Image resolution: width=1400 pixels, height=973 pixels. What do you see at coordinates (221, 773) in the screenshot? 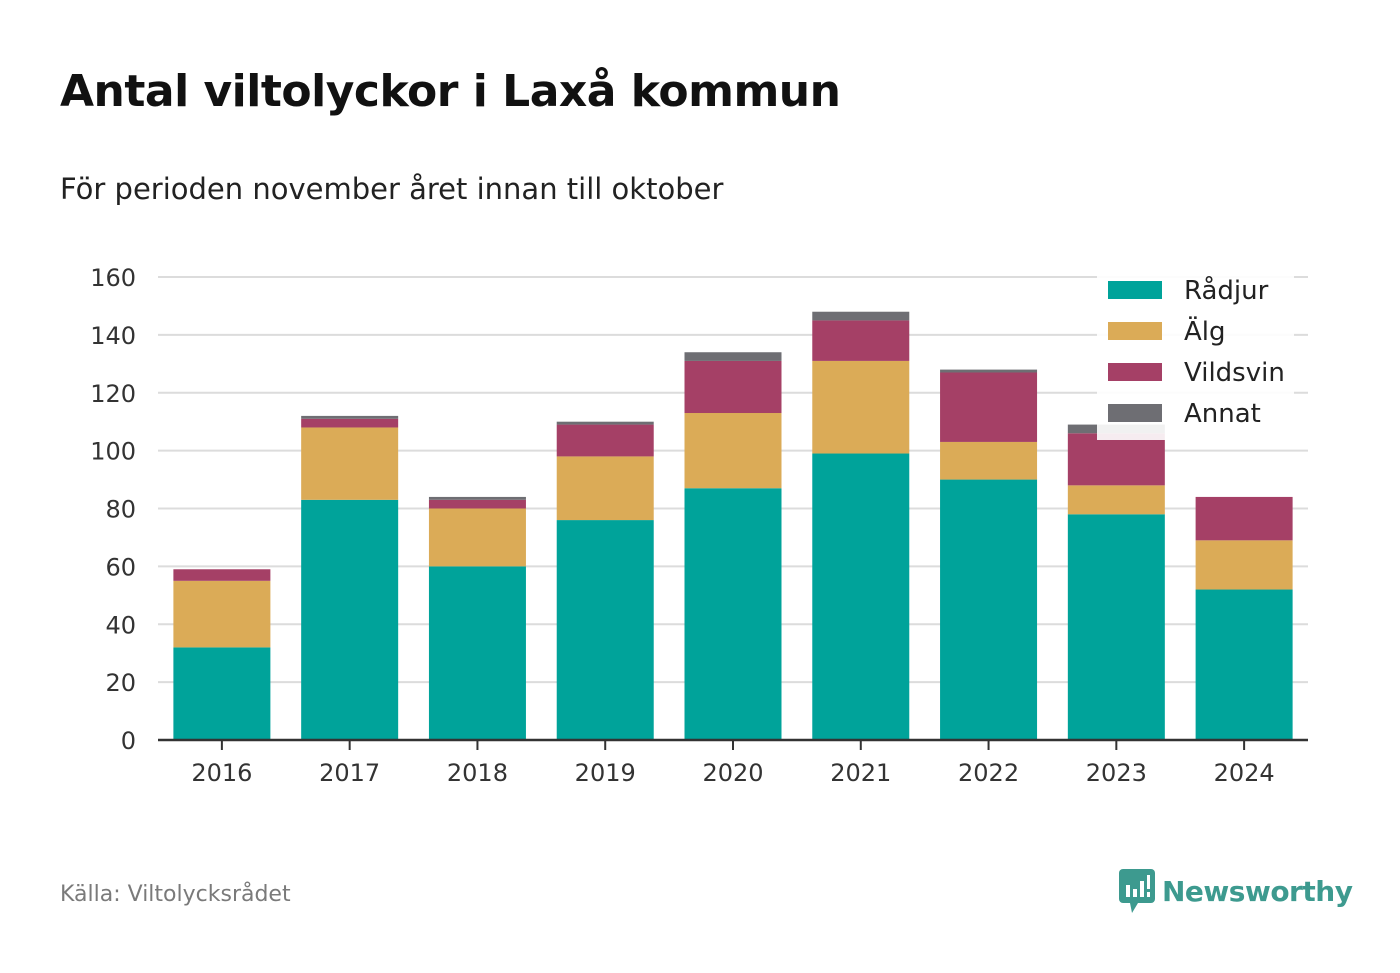
I see `x-tick-label: 2016` at bounding box center [221, 773].